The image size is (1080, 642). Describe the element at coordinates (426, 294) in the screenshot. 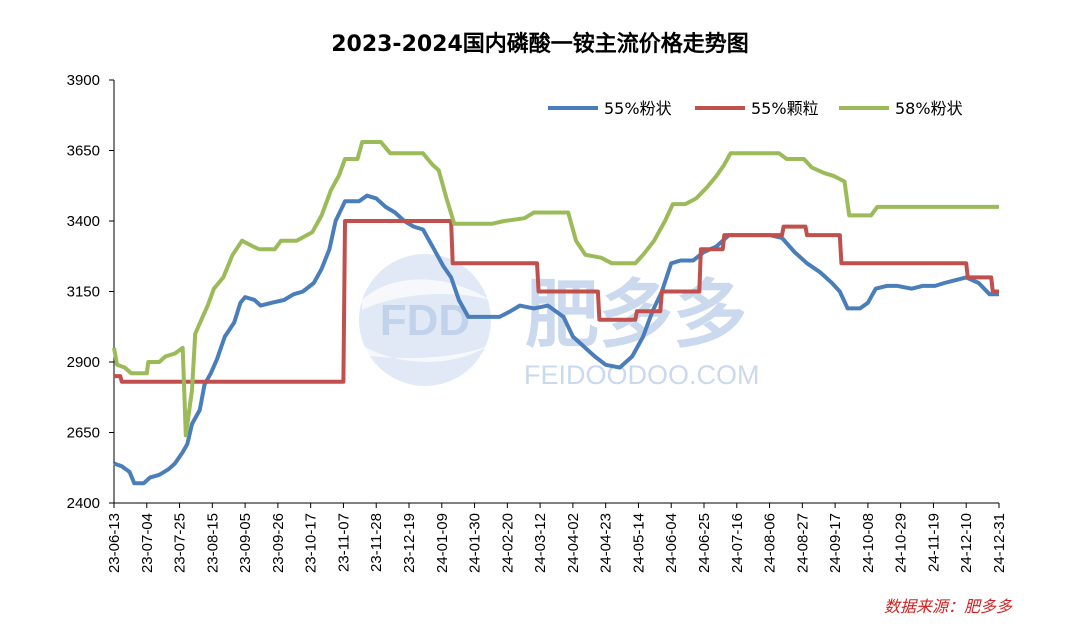

I see `watermark-wave-upper` at that location.